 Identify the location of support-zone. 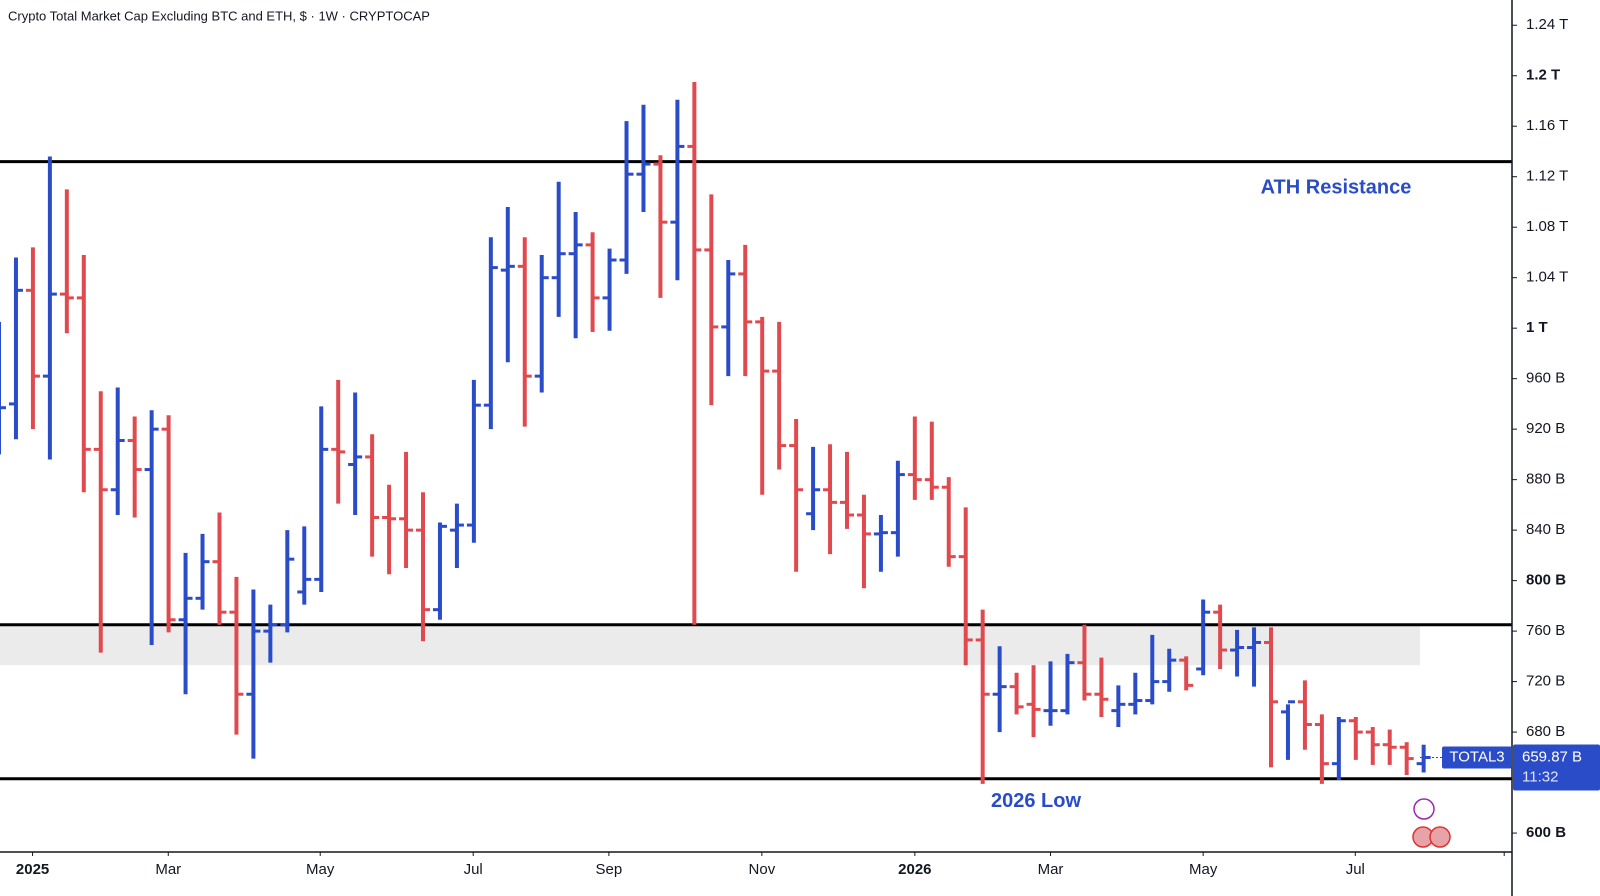
(710, 645).